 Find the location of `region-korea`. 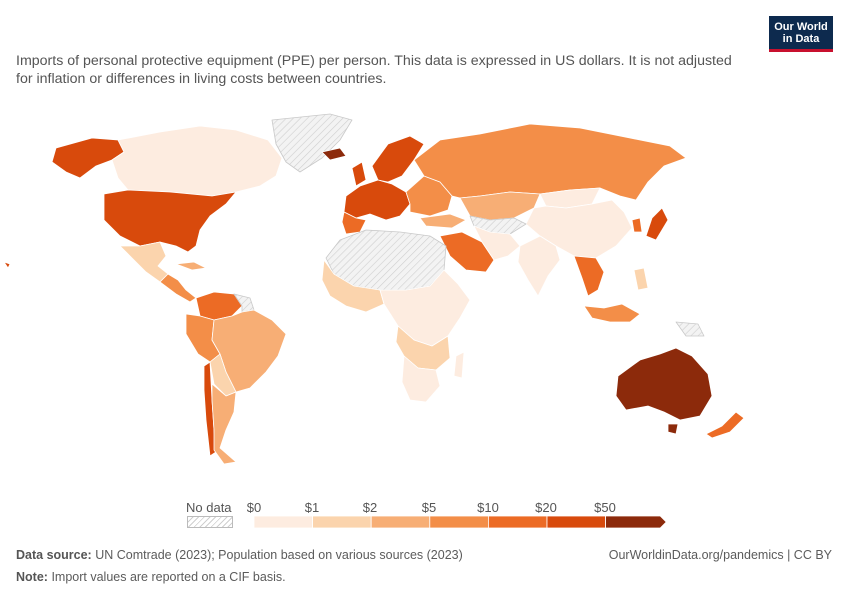

region-korea is located at coordinates (637, 225).